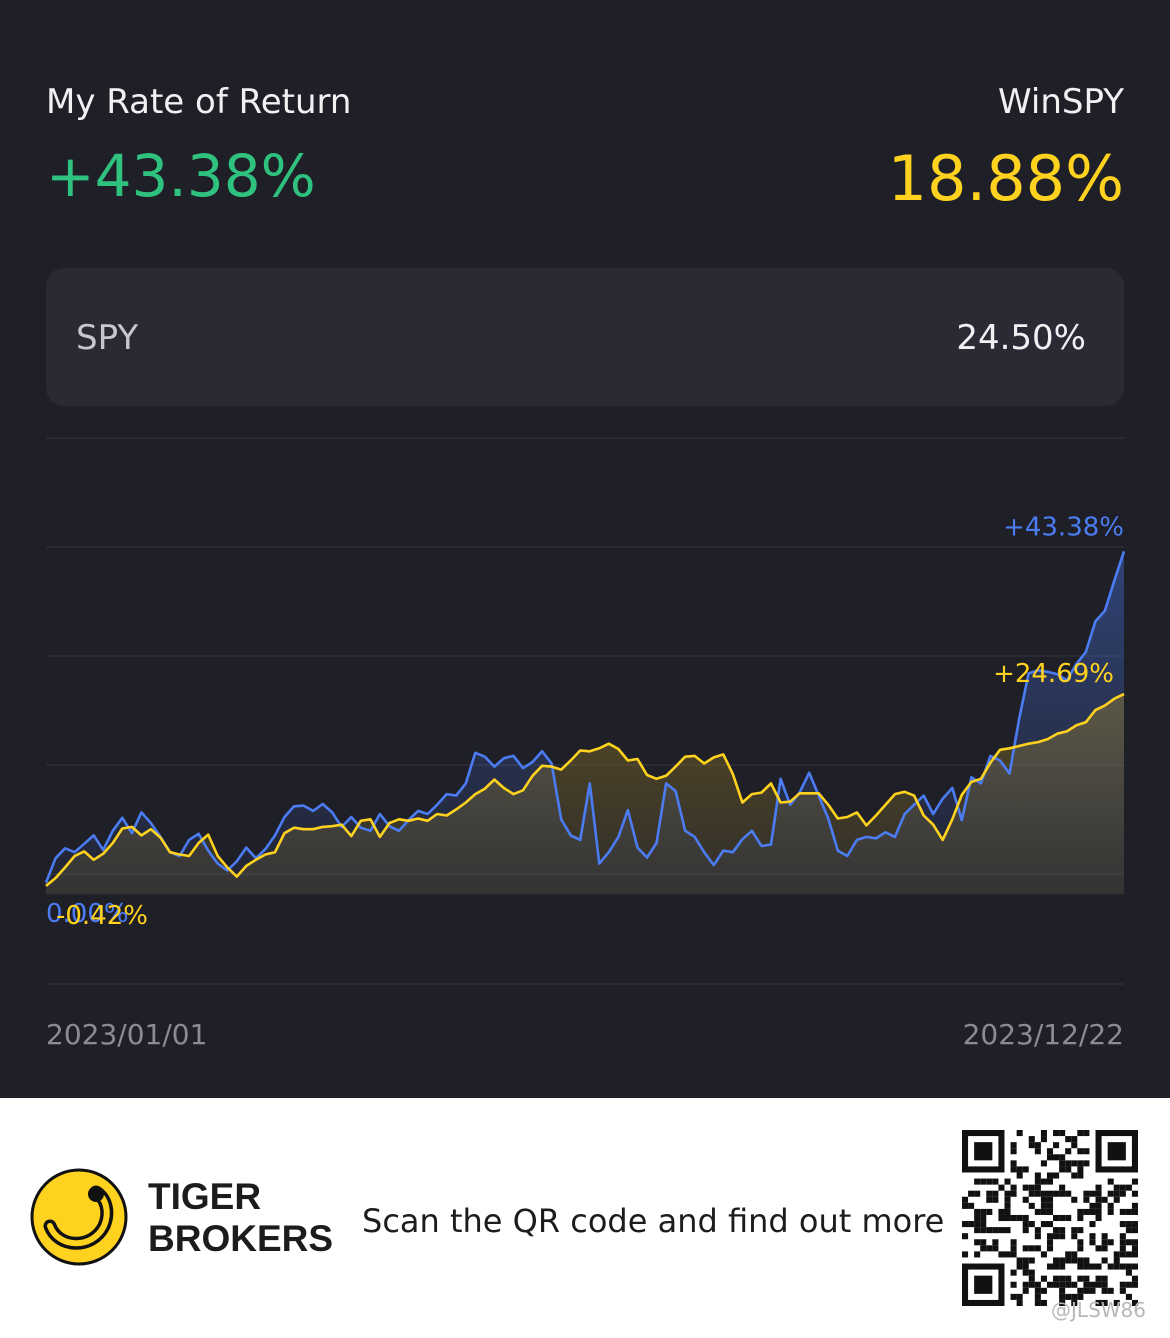  What do you see at coordinates (87, 914) in the screenshot?
I see `my-start-label: 0.00%` at bounding box center [87, 914].